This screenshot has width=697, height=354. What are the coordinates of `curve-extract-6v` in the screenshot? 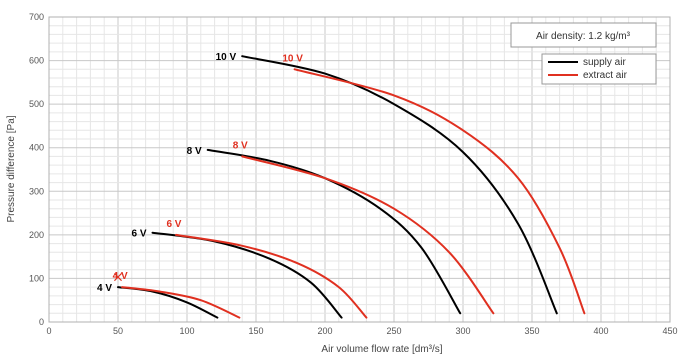 It's located at (271, 276).